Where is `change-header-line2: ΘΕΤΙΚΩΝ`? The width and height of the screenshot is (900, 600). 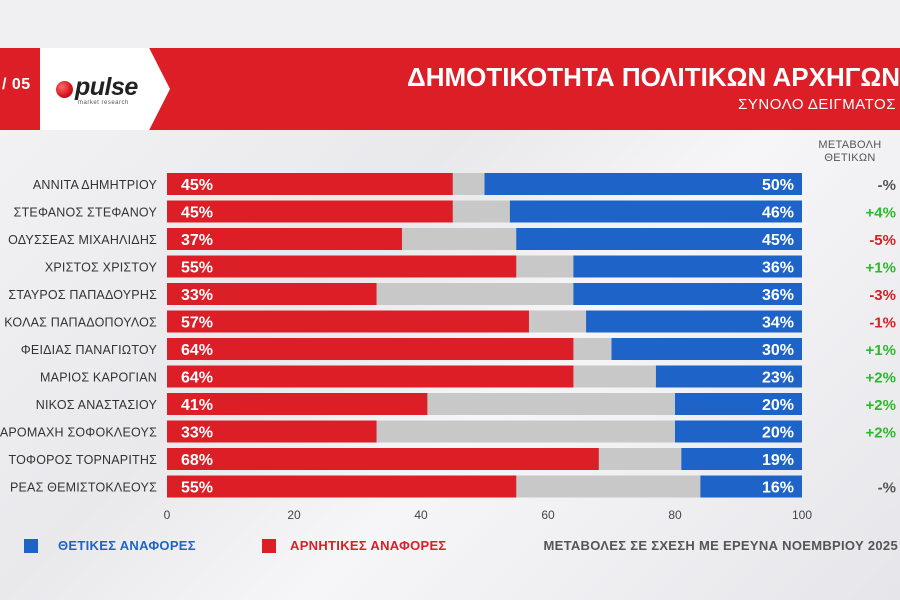 change-header-line2: ΘΕΤΙΚΩΝ is located at coordinates (850, 158).